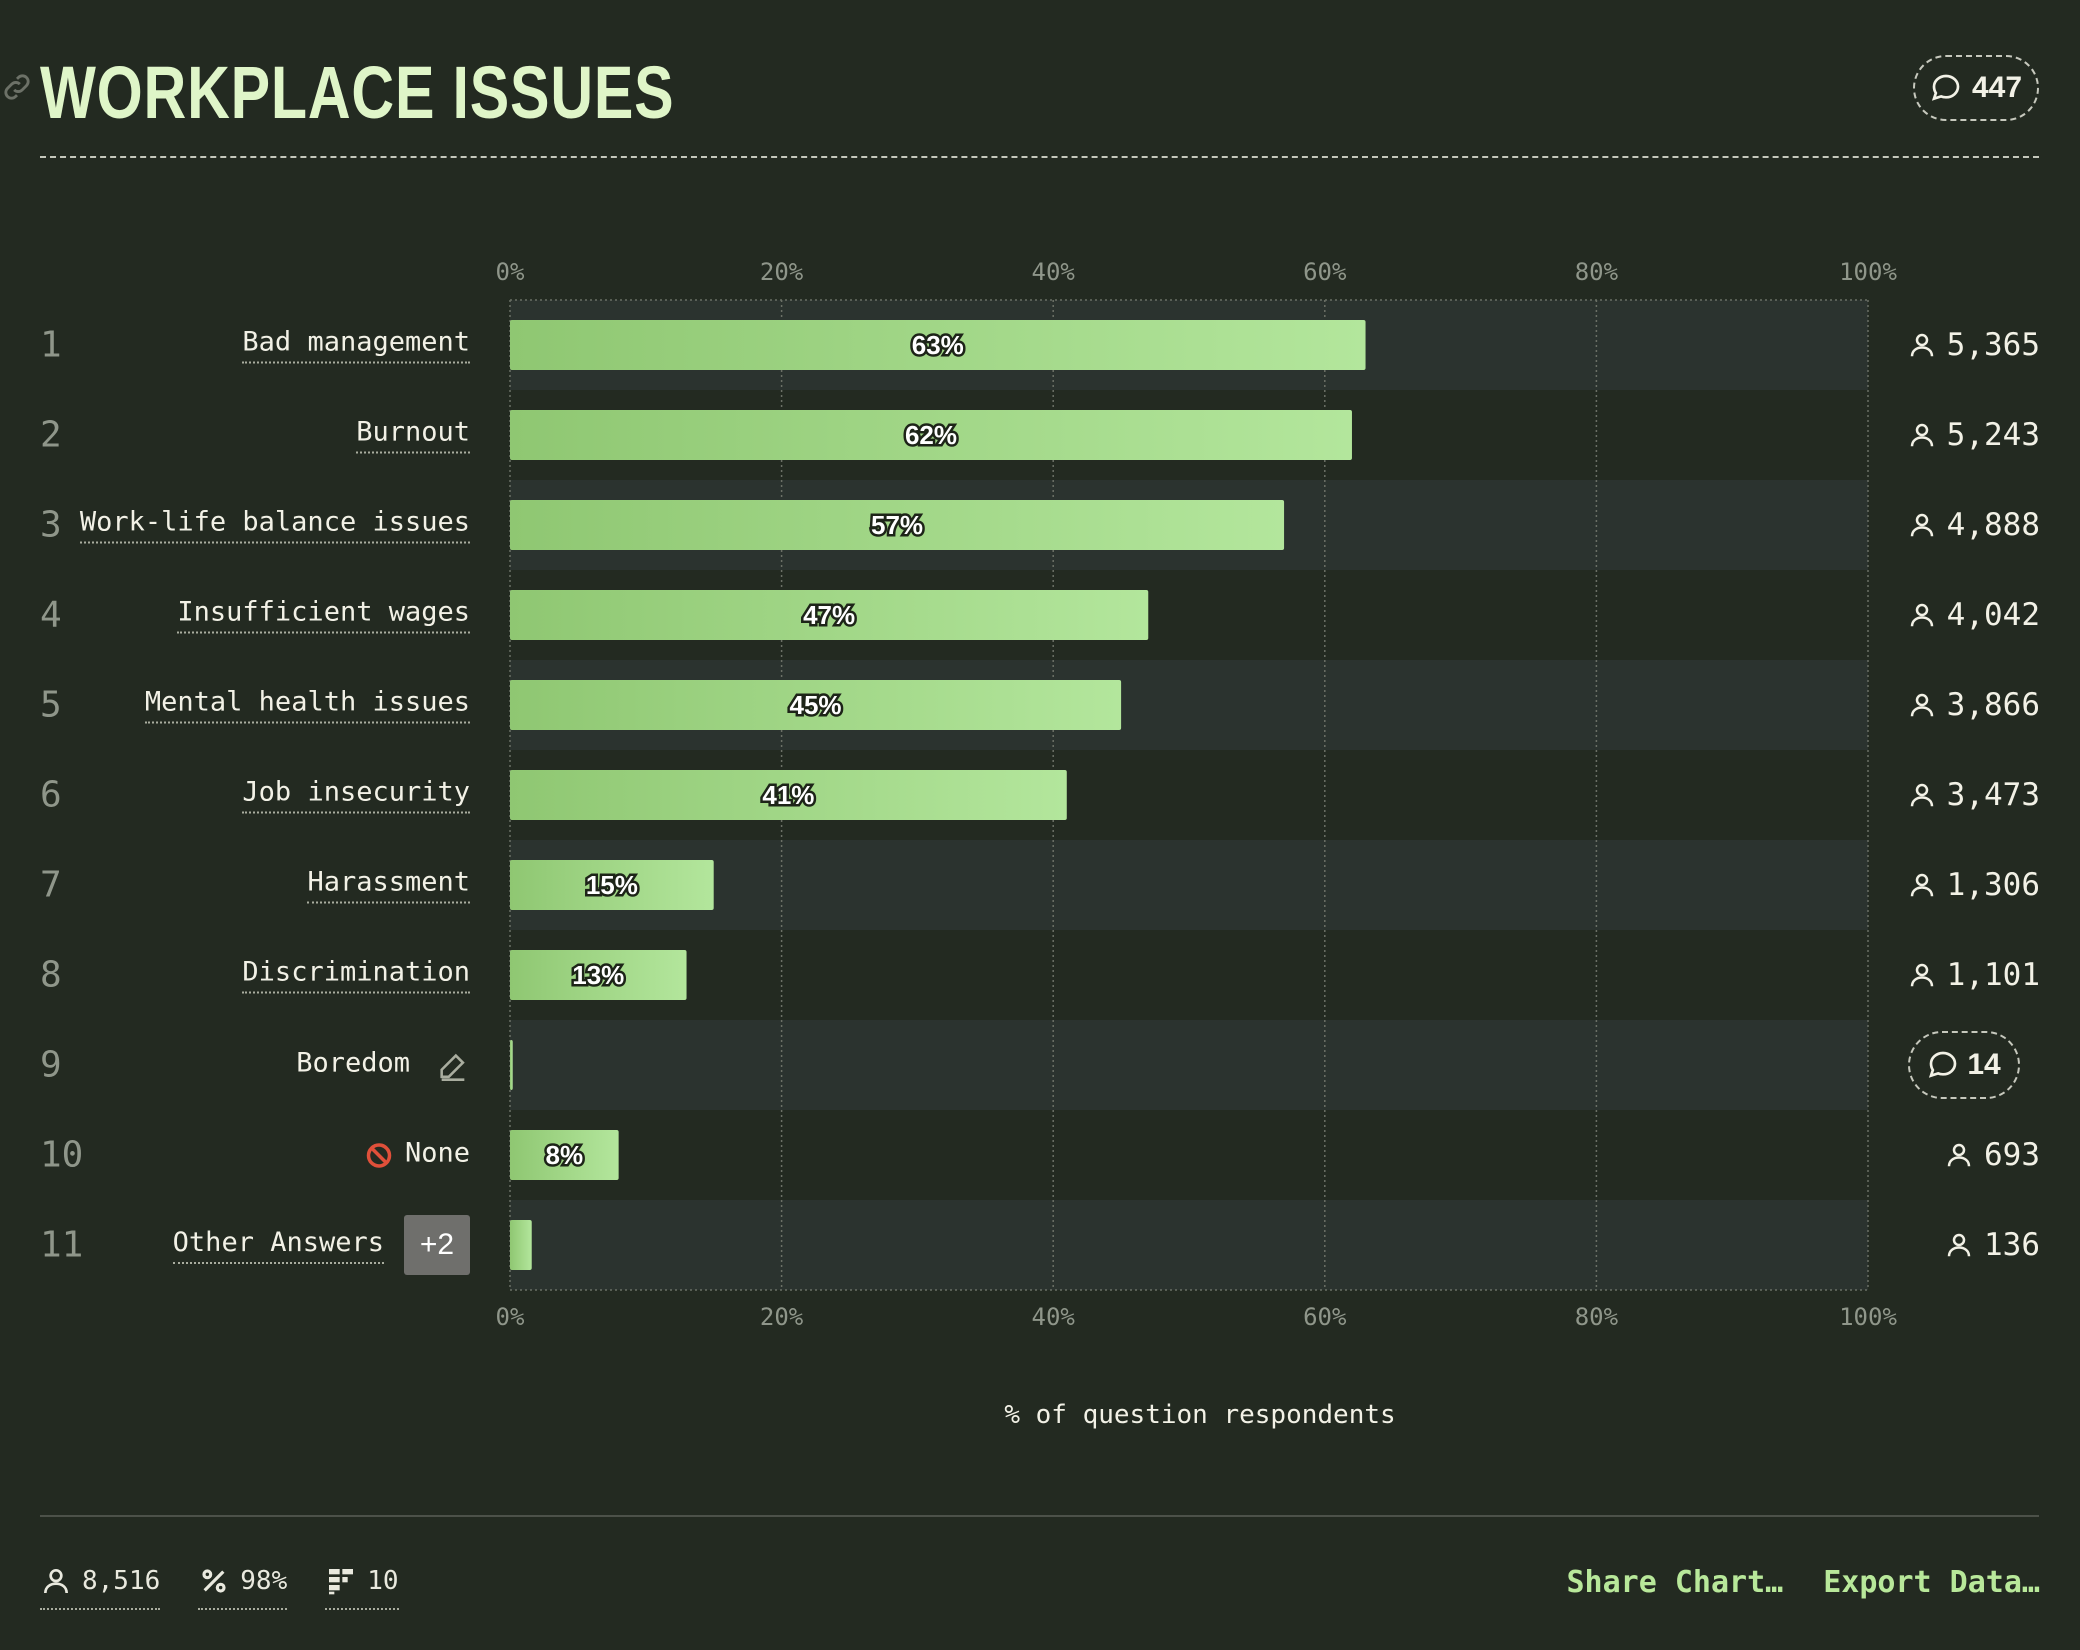 Image resolution: width=2080 pixels, height=1650 pixels. I want to click on x-axis-label: % of question respondents, so click(1200, 1415).